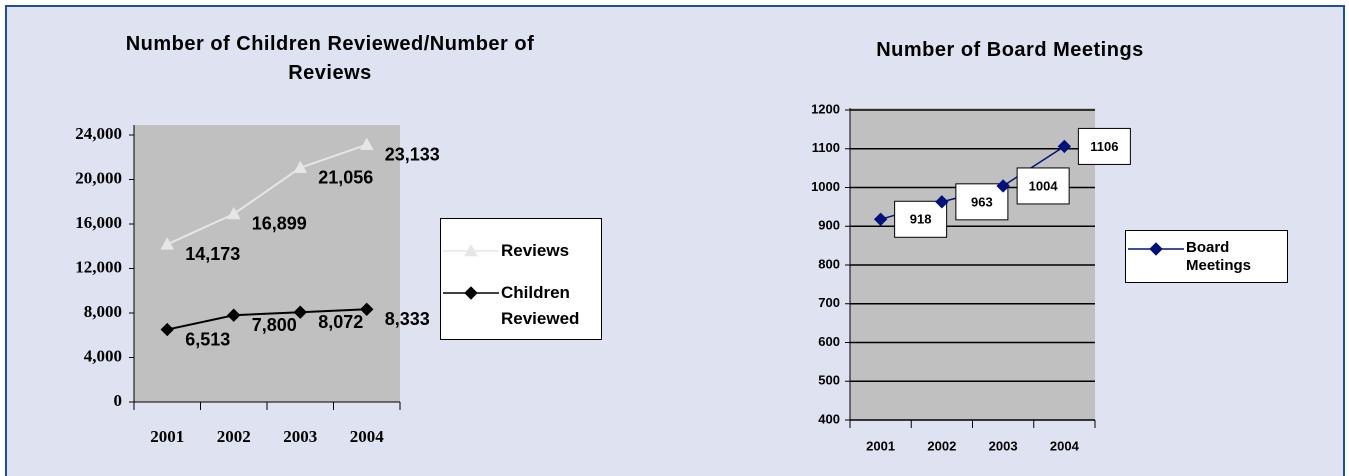 This screenshot has width=1349, height=476. Describe the element at coordinates (340, 322) in the screenshot. I see `data-label: 8,072` at that location.